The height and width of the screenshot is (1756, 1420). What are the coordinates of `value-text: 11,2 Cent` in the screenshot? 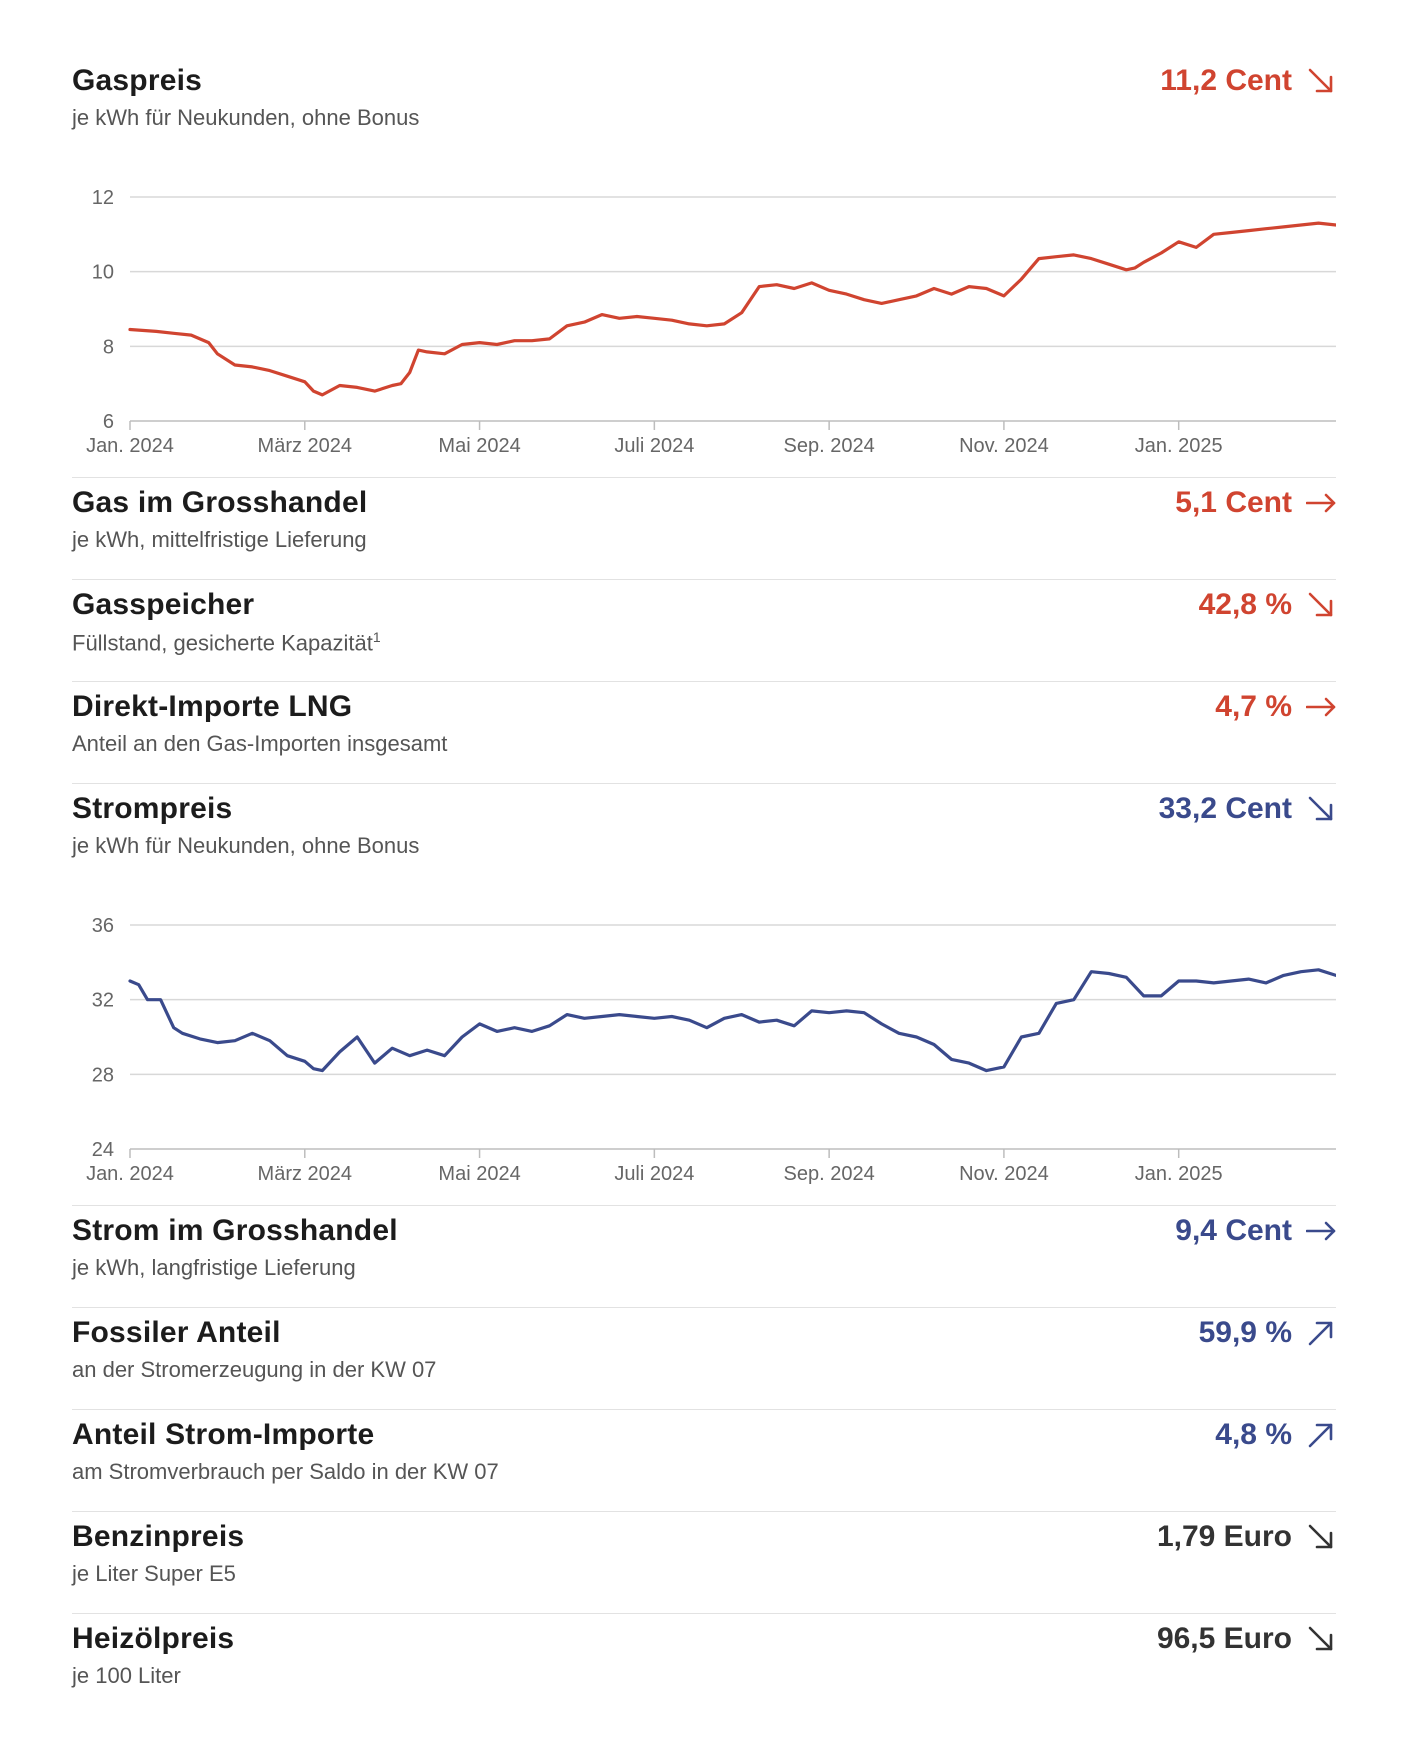 It's located at (1226, 80).